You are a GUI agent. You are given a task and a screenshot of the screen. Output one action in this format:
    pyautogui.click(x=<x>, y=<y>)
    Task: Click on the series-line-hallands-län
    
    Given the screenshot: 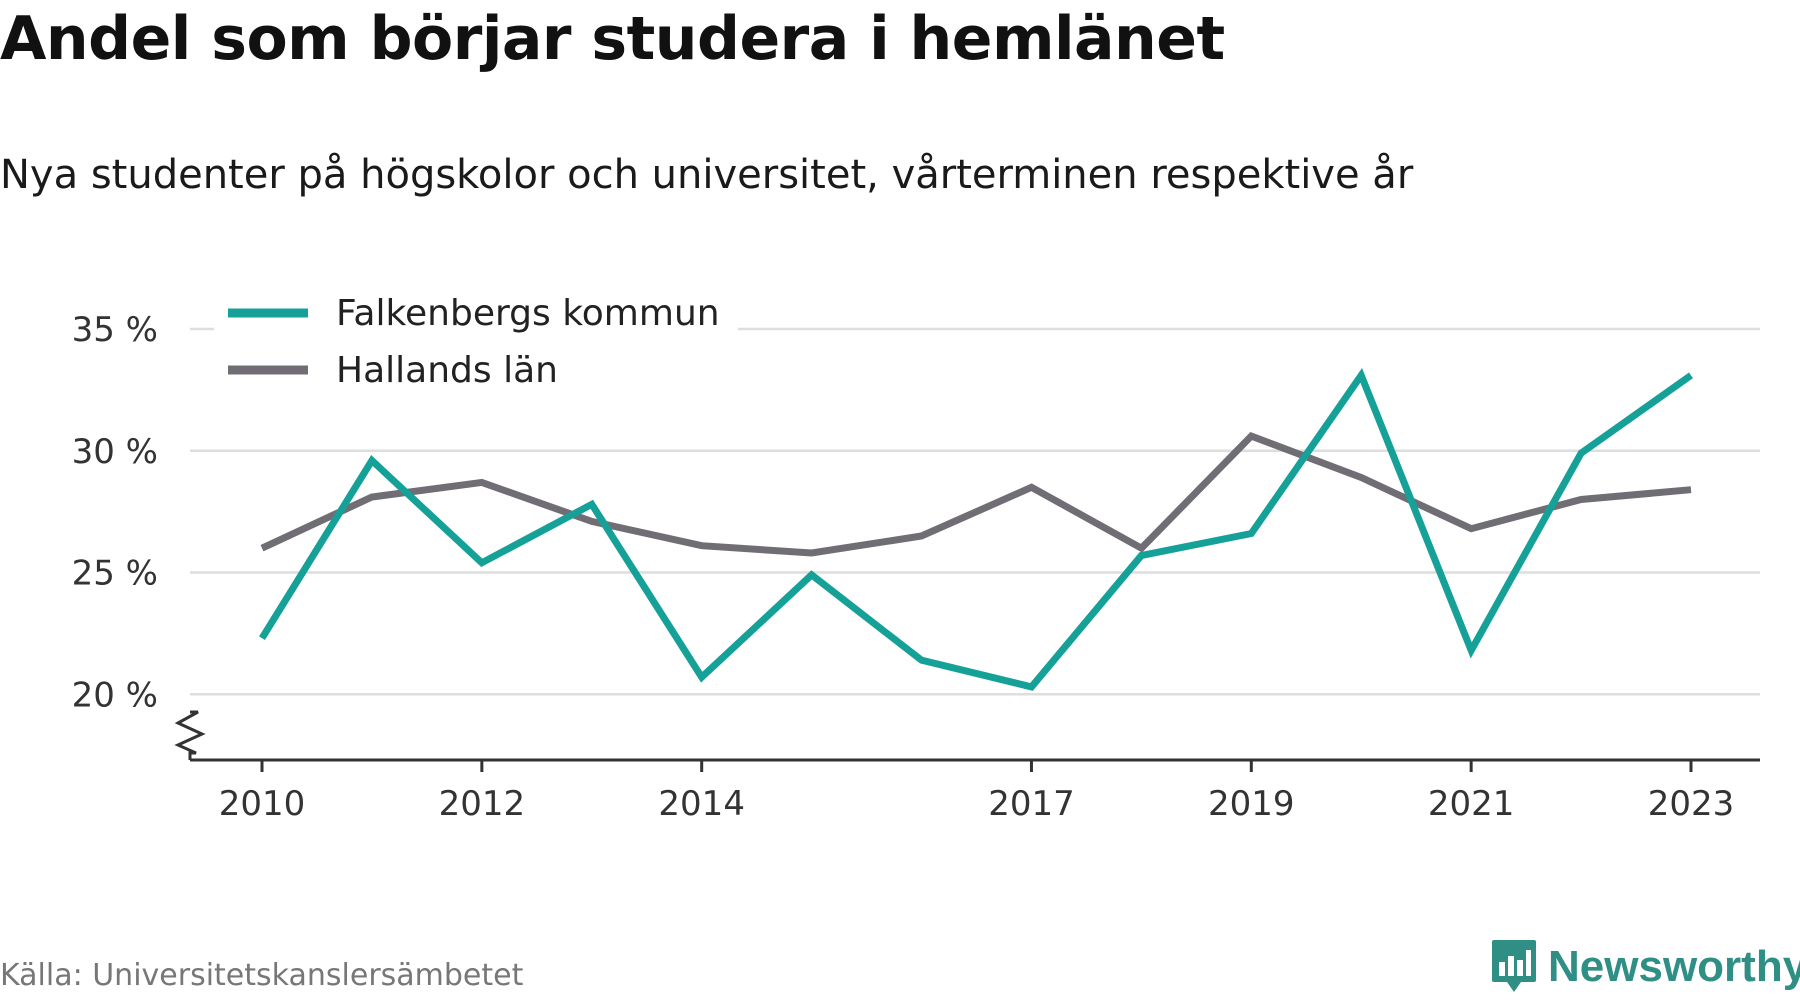 What is the action you would take?
    pyautogui.click(x=976, y=494)
    